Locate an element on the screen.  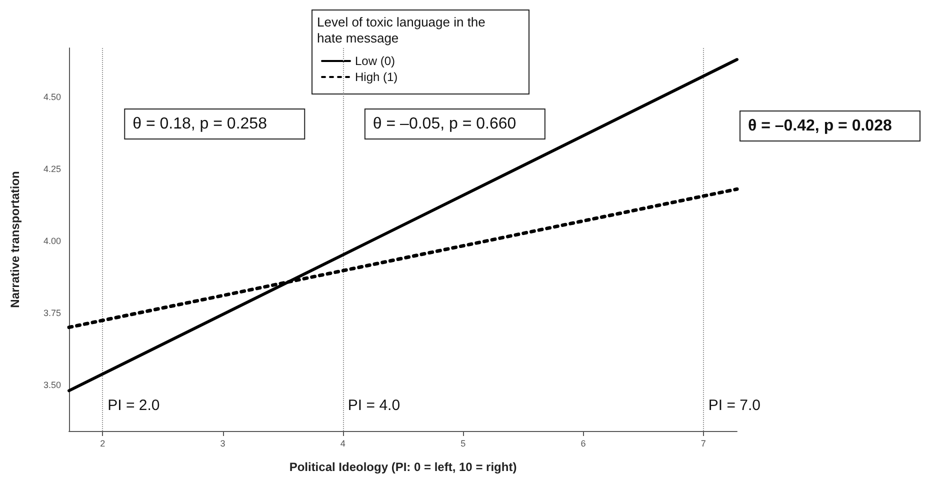
x-tick-label: 3 is located at coordinates (223, 443).